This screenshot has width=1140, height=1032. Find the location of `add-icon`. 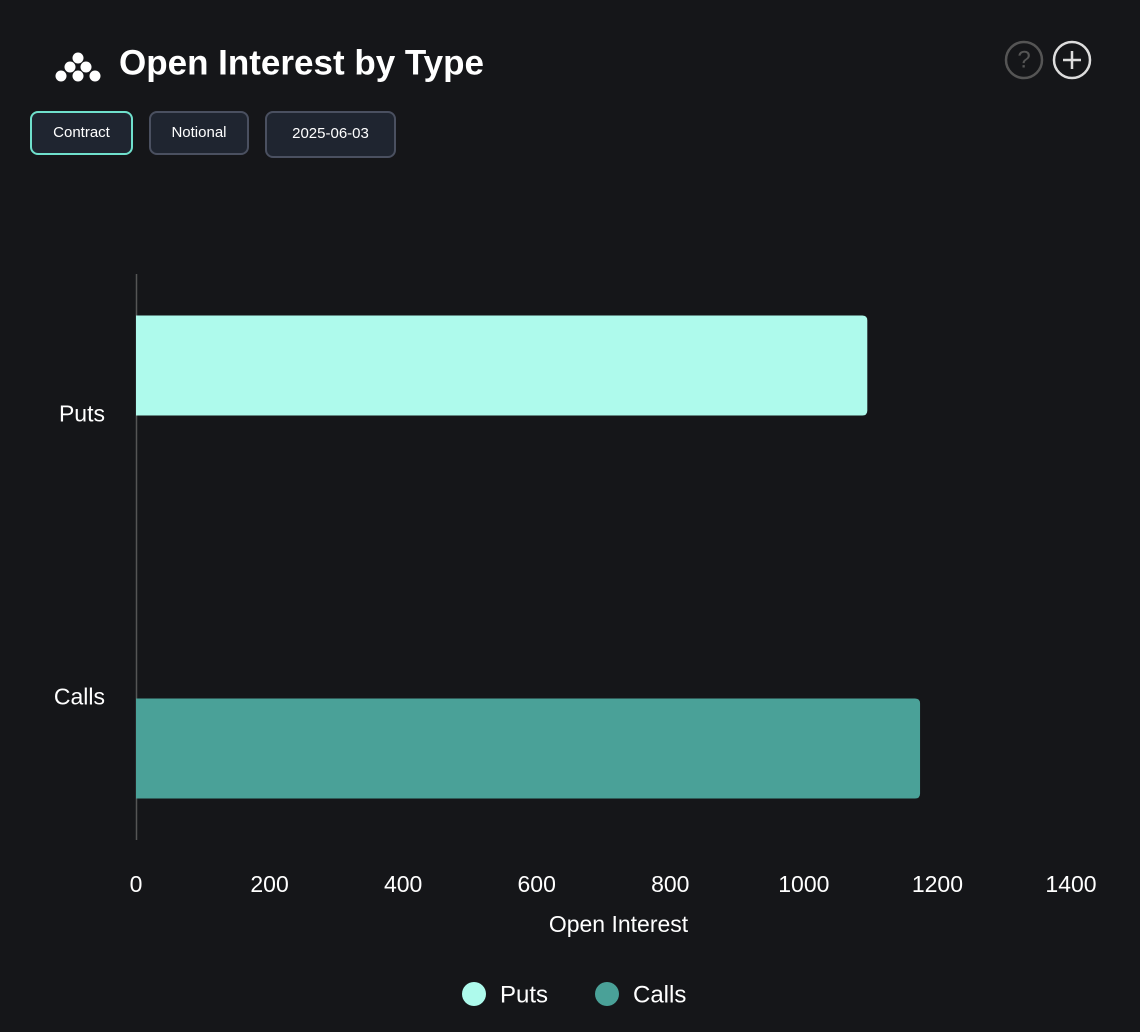

add-icon is located at coordinates (1072, 60).